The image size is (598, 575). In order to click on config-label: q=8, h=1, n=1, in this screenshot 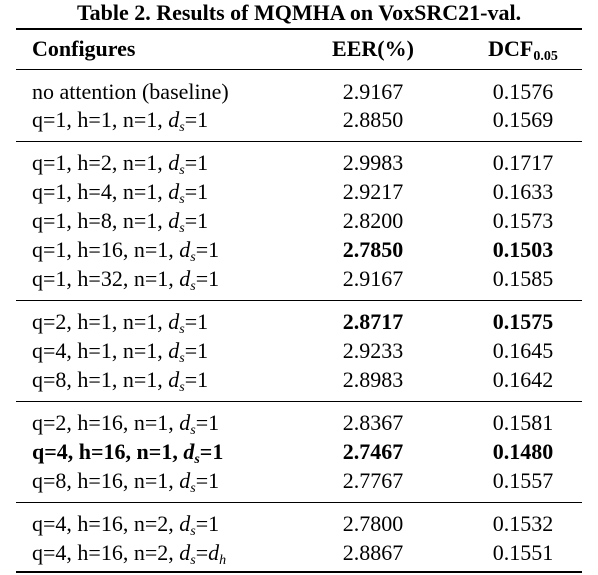, I will do `click(100, 379)`.